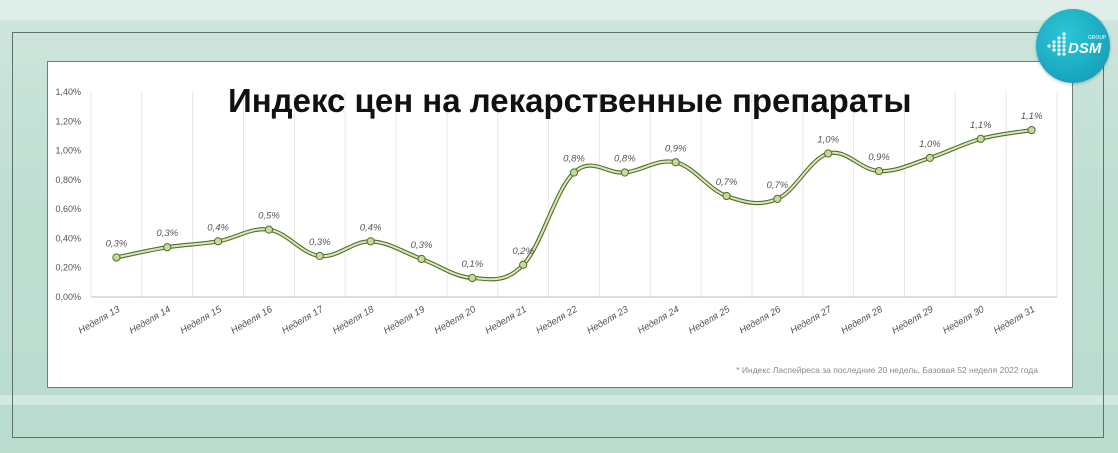 This screenshot has width=1118, height=453. What do you see at coordinates (456, 320) in the screenshot?
I see `x-tick-label: Неделя 20` at bounding box center [456, 320].